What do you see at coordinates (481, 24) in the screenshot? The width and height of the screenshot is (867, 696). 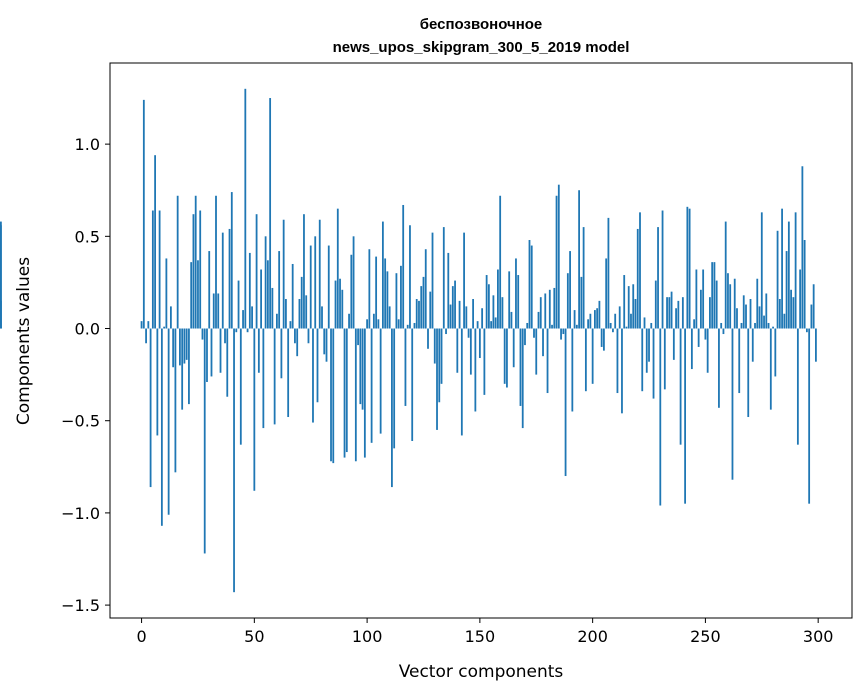 I see `chart-title: беспозвоночное` at bounding box center [481, 24].